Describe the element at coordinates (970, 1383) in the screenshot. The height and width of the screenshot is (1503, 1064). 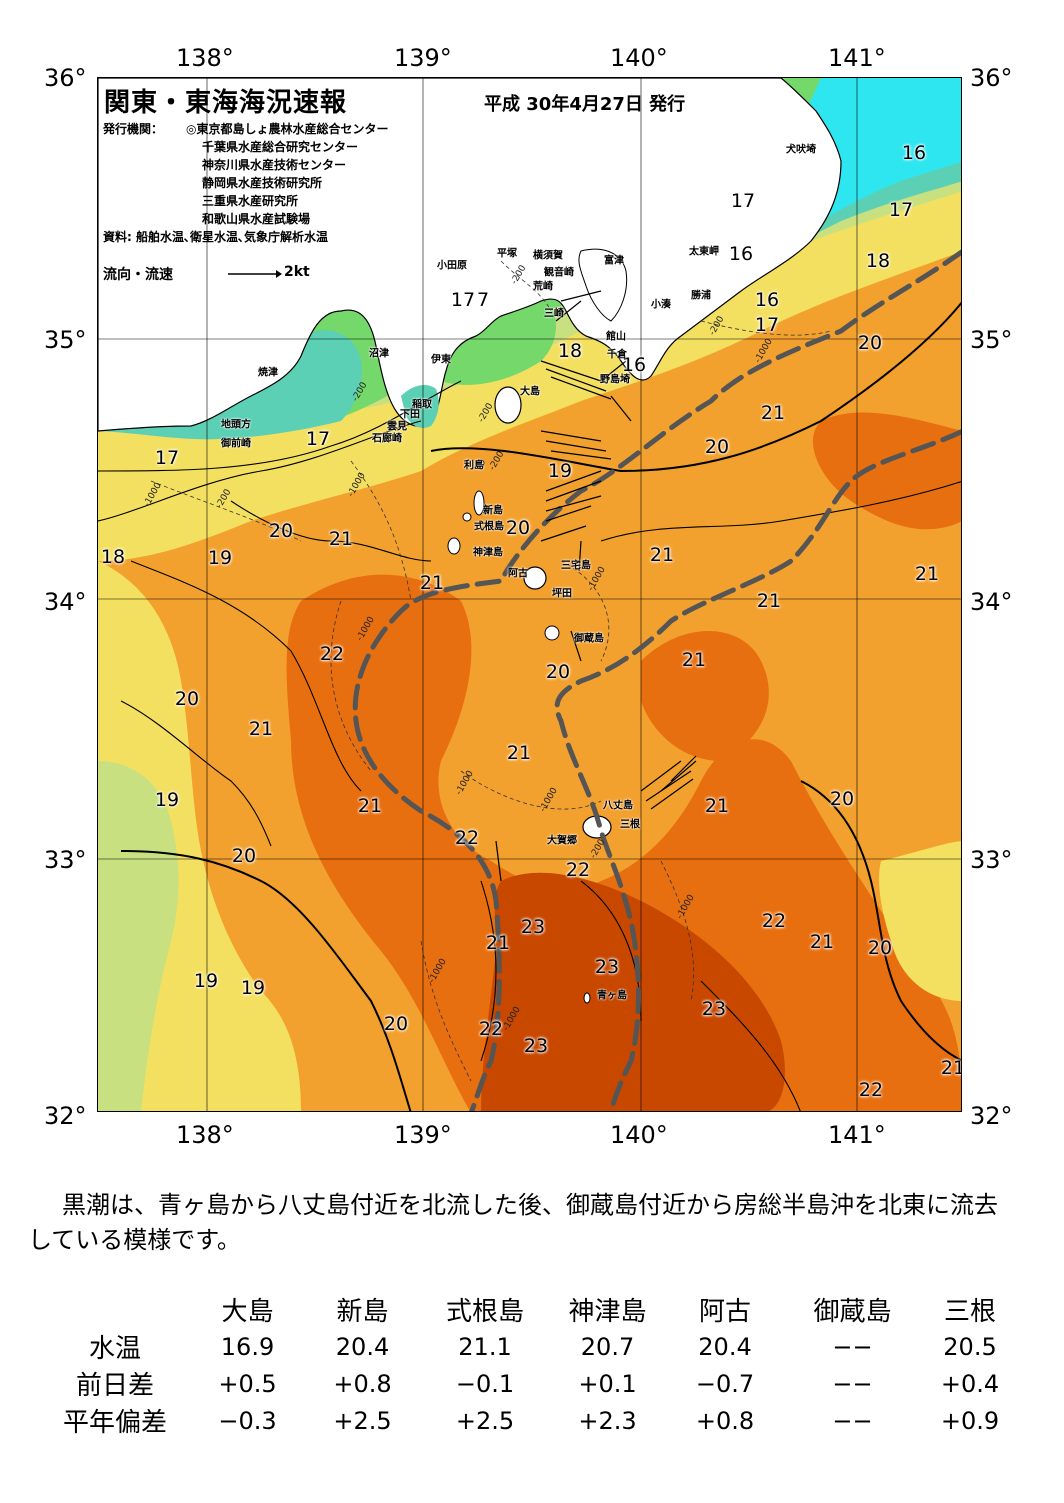
I see `table-cell: +0.4` at that location.